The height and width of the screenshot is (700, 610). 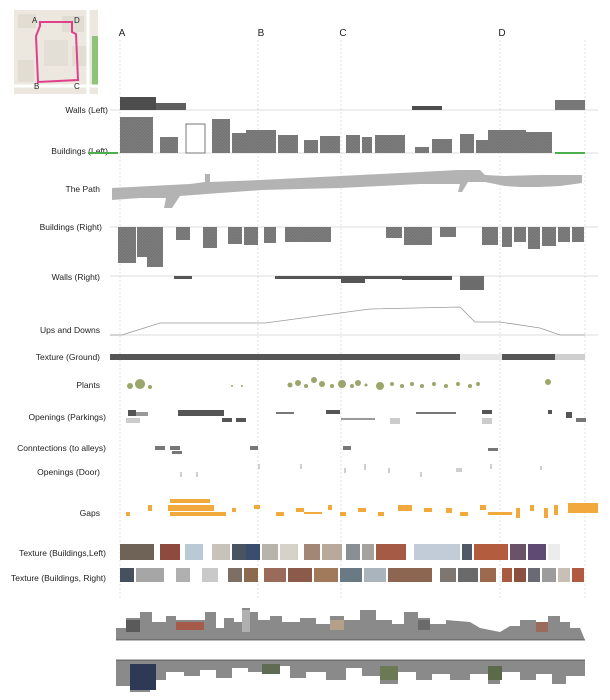 What do you see at coordinates (350, 675) in the screenshot?
I see `street-elevation-right` at bounding box center [350, 675].